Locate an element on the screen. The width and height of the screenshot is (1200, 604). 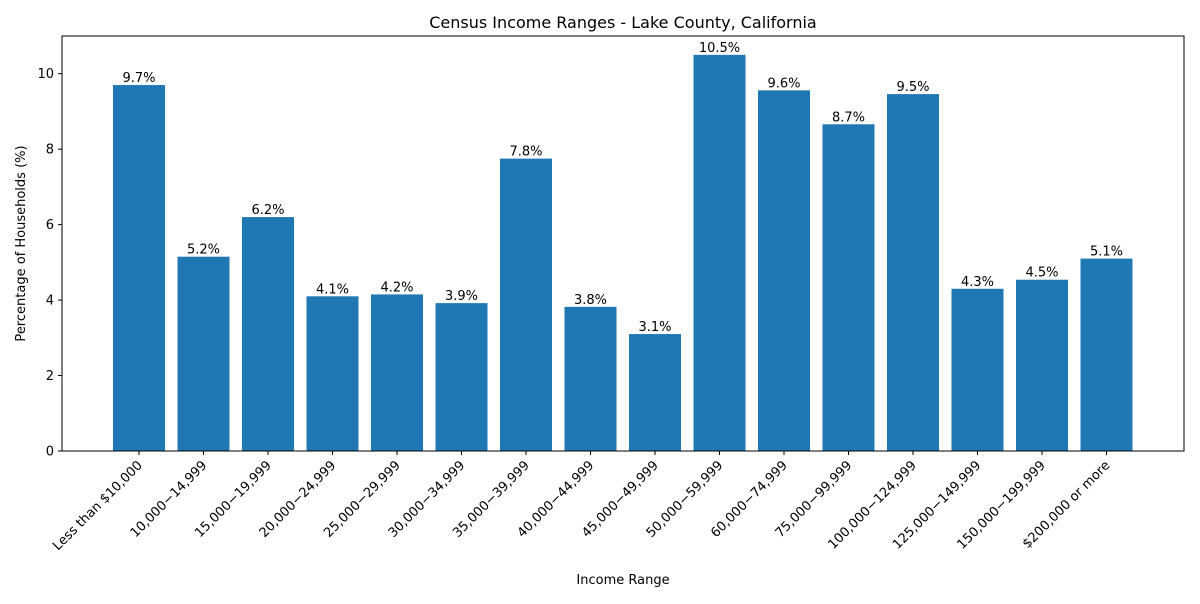
y-tick-label: 0 is located at coordinates (50, 452).